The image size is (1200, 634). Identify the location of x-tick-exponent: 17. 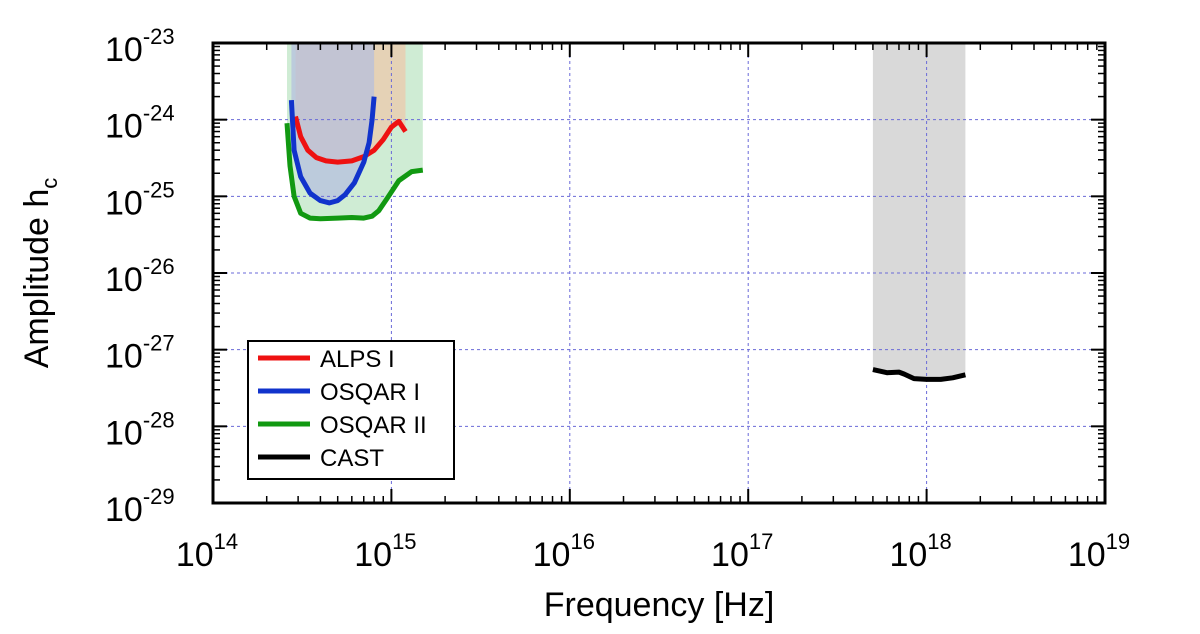
(761, 541).